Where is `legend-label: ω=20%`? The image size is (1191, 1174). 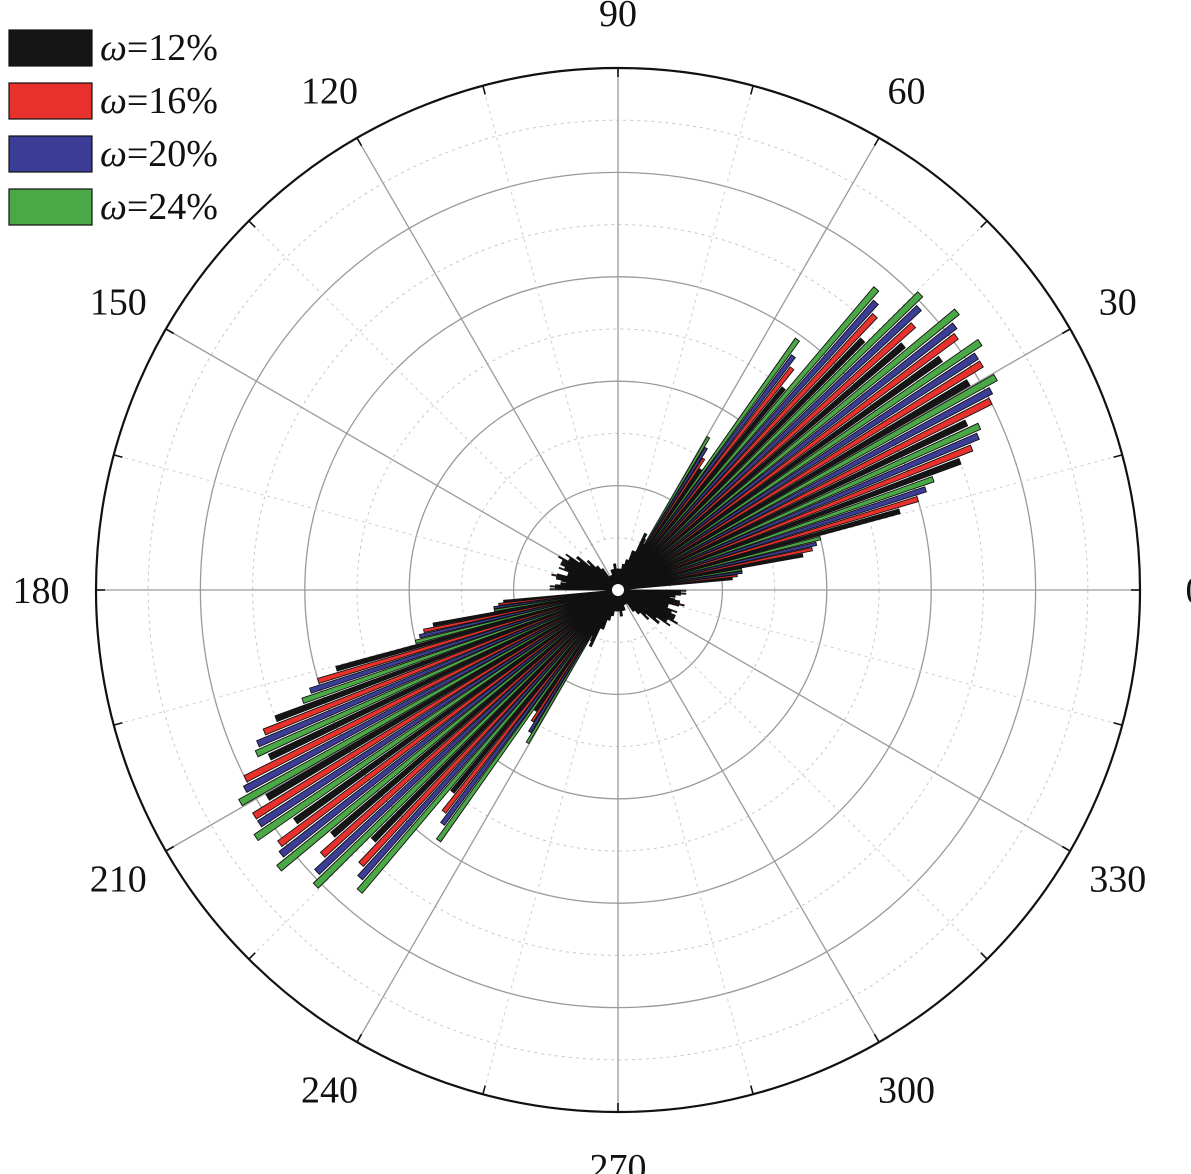
legend-label: ω=20% is located at coordinates (159, 154).